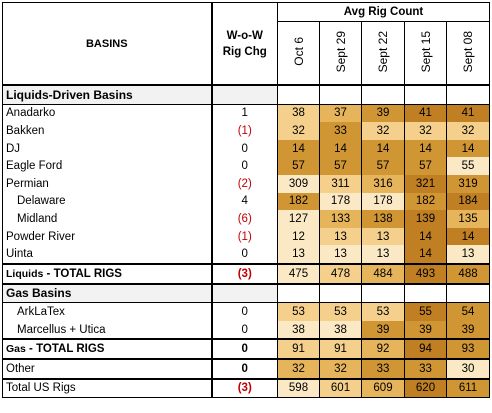 The width and height of the screenshot is (492, 413). I want to click on section-header-row: Gas Basins, so click(246, 292).